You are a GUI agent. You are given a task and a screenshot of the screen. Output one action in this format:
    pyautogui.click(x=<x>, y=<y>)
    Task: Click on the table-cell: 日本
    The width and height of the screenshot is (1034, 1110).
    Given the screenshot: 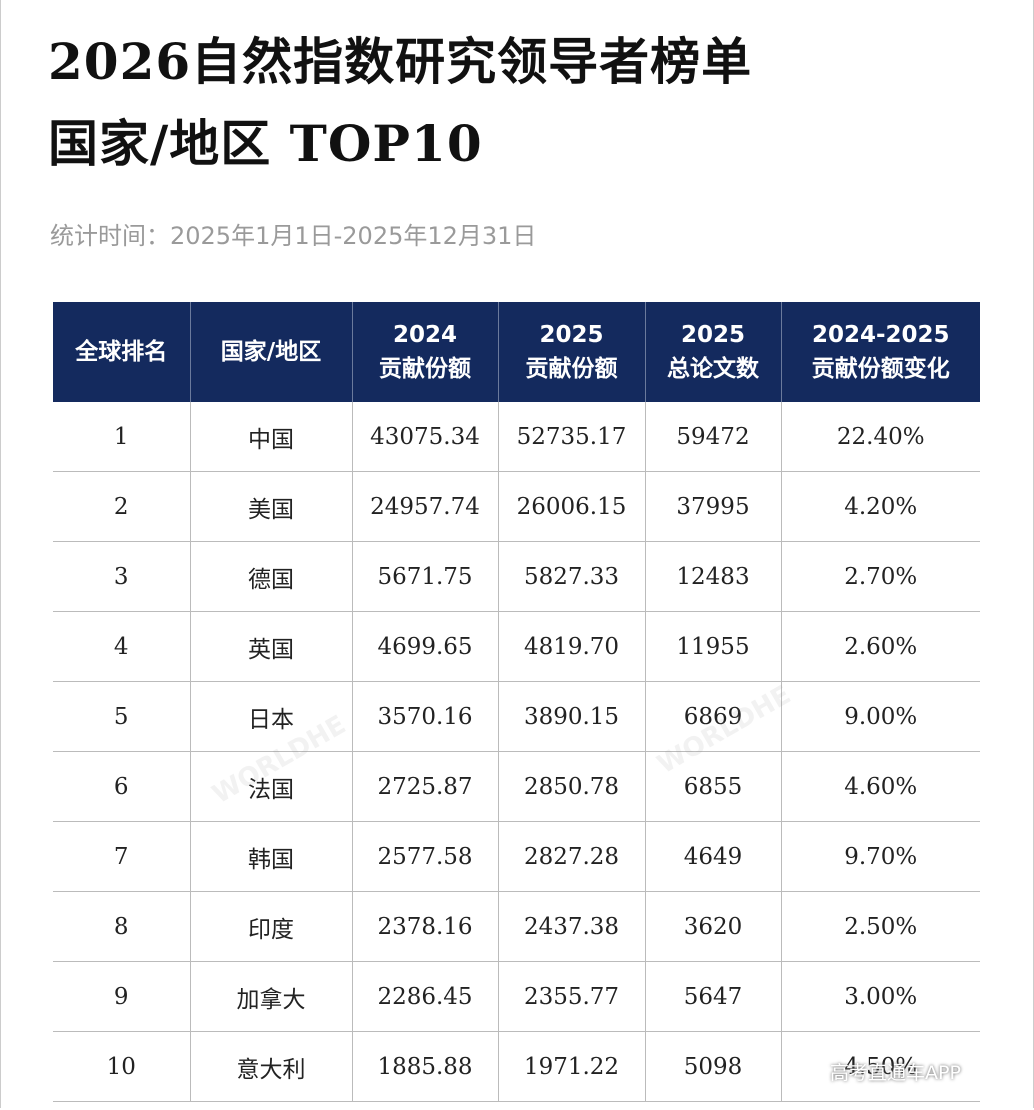 What is the action you would take?
    pyautogui.click(x=270, y=716)
    